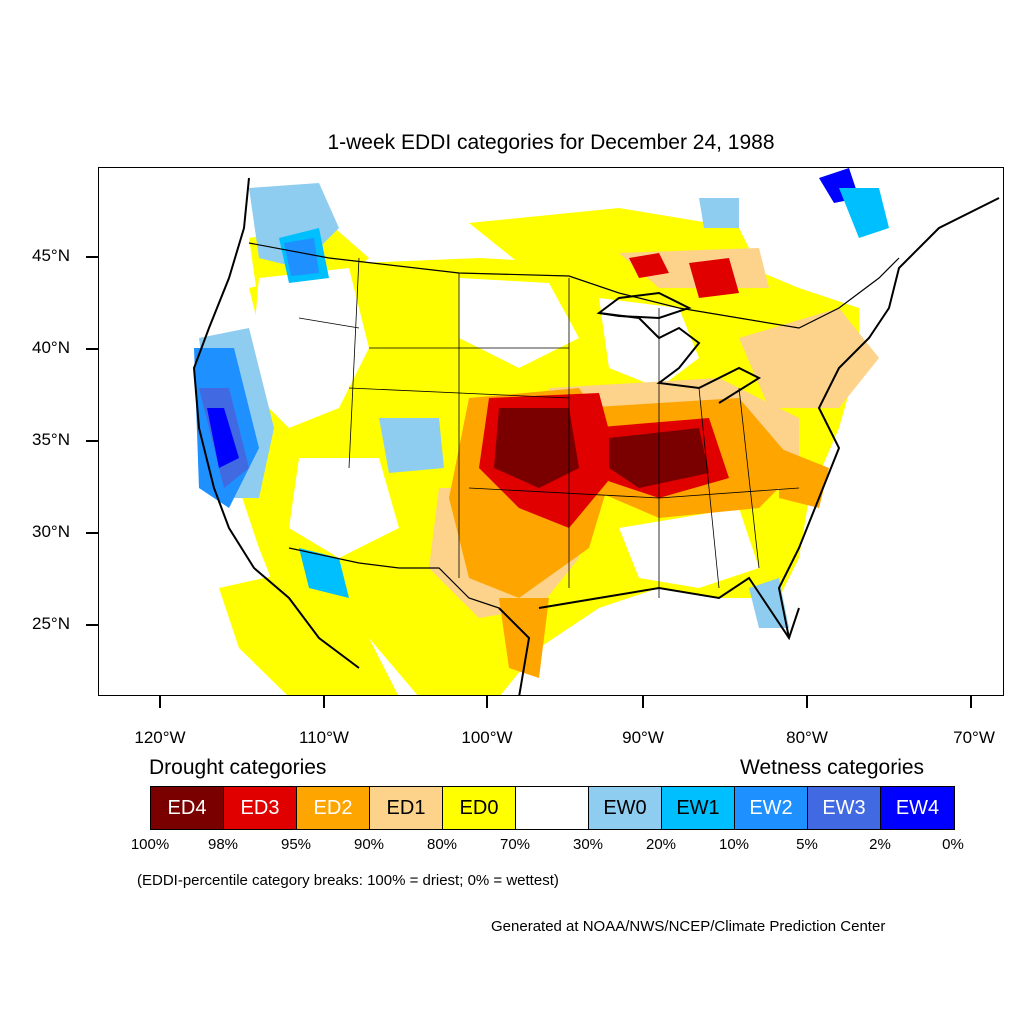 This screenshot has width=1024, height=1024. Describe the element at coordinates (917, 808) in the screenshot. I see `legend-box-ew4: EW4` at that location.